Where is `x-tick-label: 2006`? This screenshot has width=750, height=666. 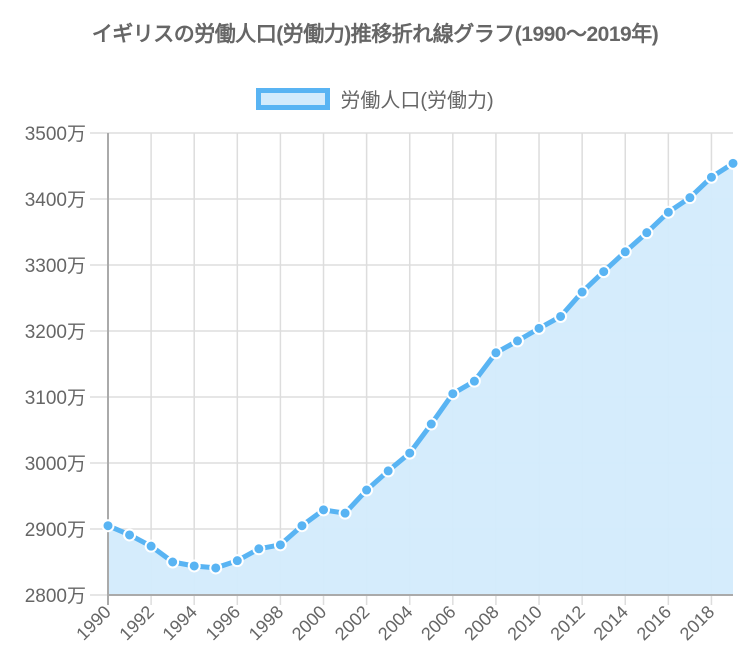 x-tick-label: 2006 is located at coordinates (438, 623).